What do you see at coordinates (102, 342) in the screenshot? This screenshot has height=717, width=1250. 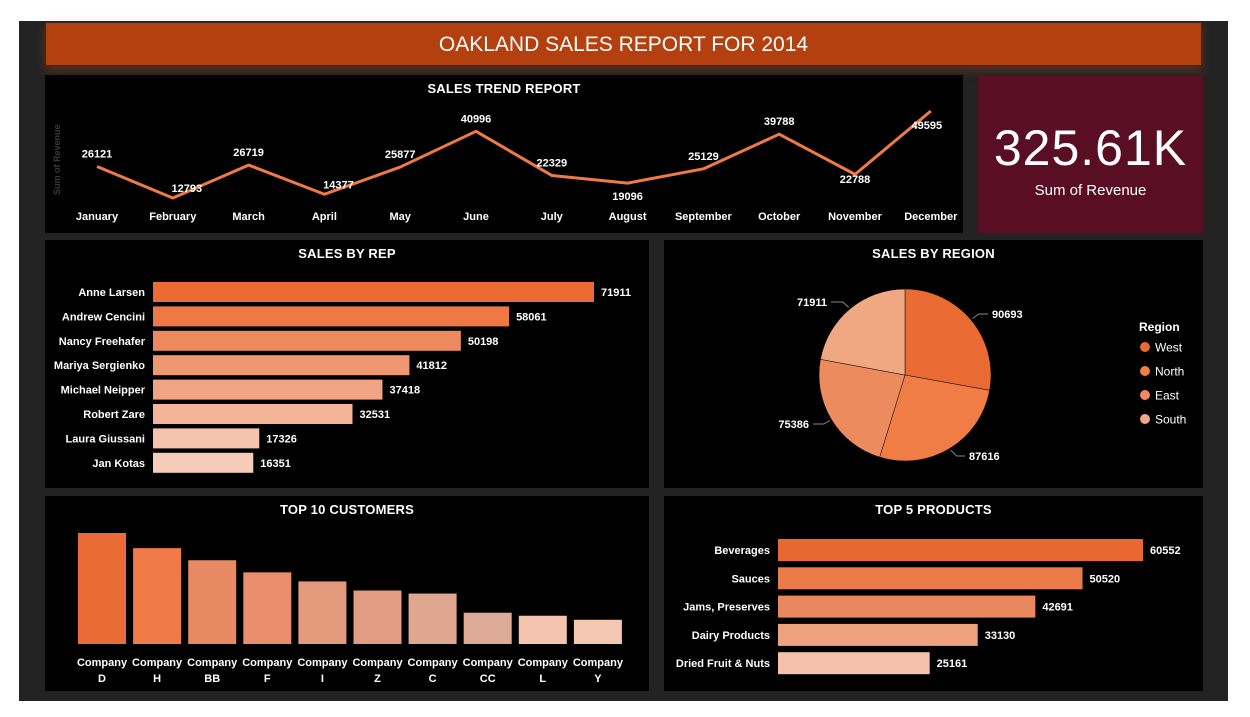 I see `rep-category-label: Nancy Freehafer` at bounding box center [102, 342].